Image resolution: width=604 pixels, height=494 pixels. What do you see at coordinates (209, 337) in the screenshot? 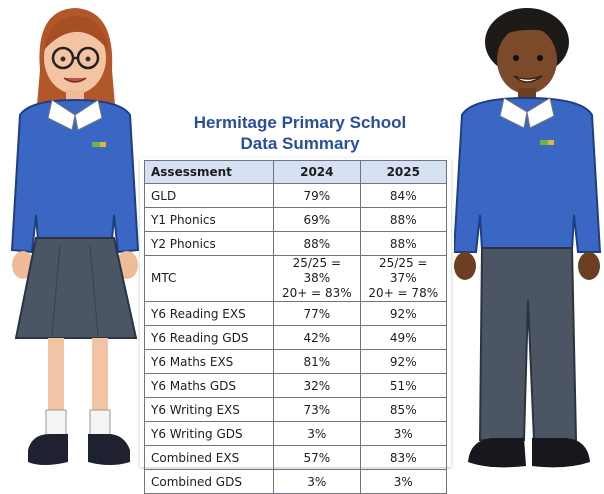
I see `assessment-cell: Y6 Reading GDS` at bounding box center [209, 337].